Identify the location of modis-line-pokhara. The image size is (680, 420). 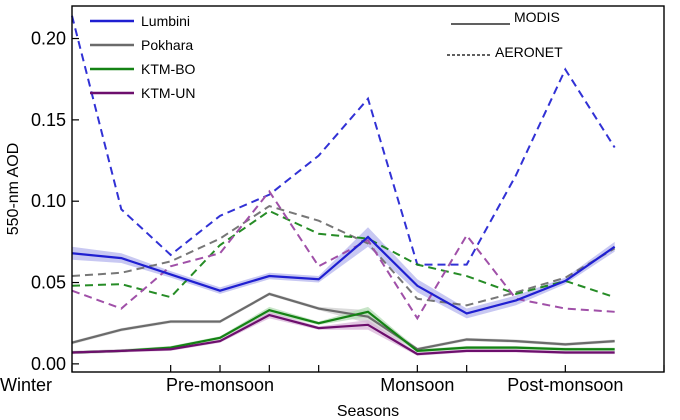
(343, 321).